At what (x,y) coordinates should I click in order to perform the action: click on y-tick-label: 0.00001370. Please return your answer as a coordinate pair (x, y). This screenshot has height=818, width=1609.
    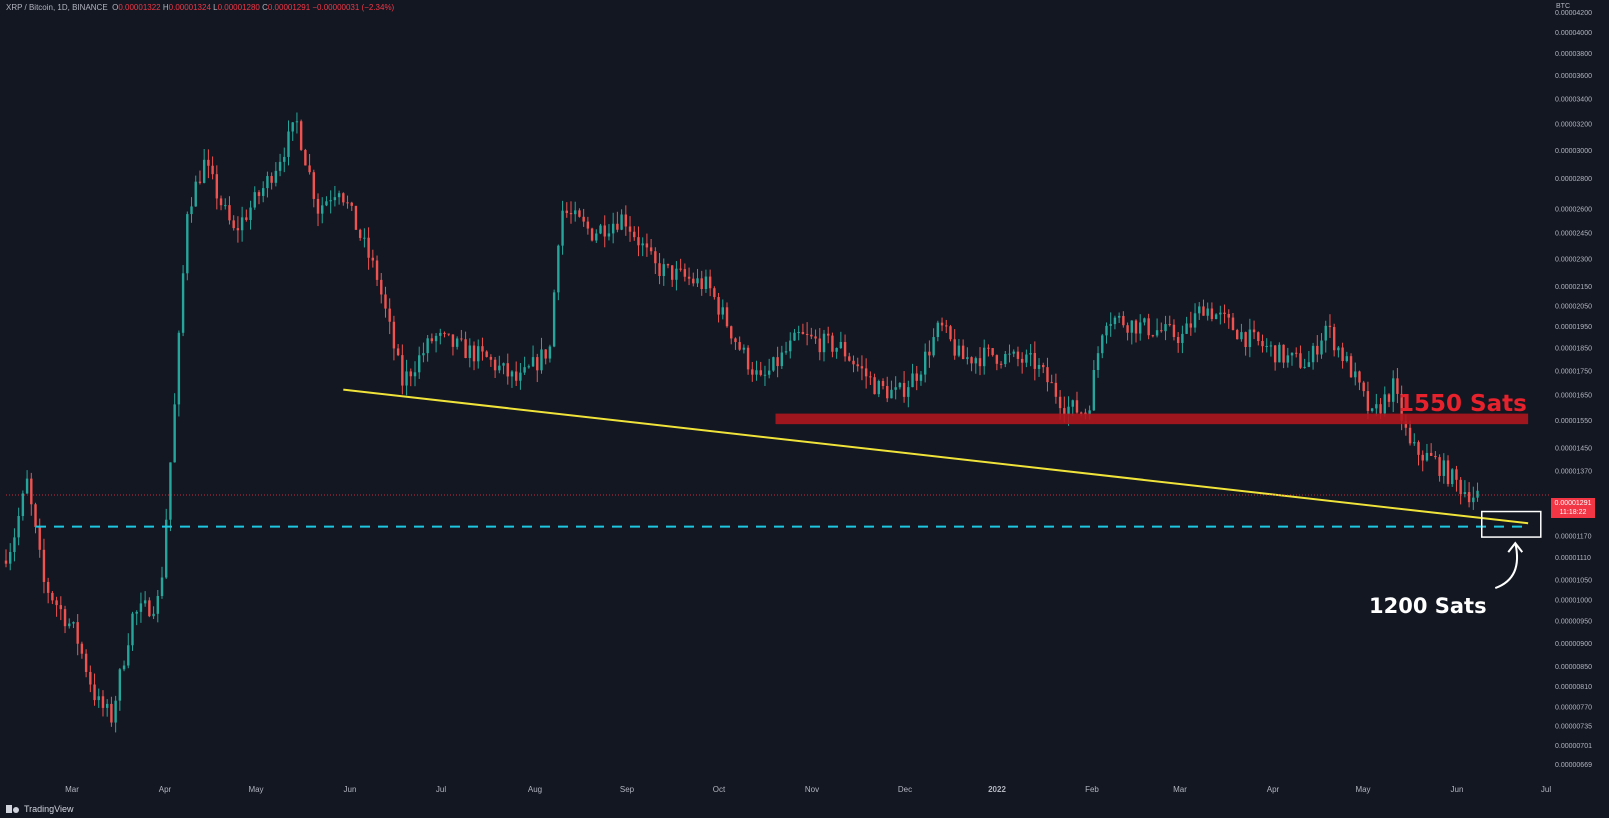
    Looking at the image, I should click on (1573, 472).